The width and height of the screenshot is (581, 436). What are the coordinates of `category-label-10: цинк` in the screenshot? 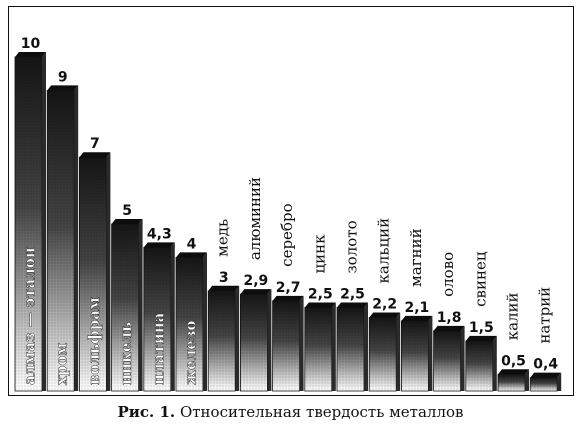 It's located at (319, 254).